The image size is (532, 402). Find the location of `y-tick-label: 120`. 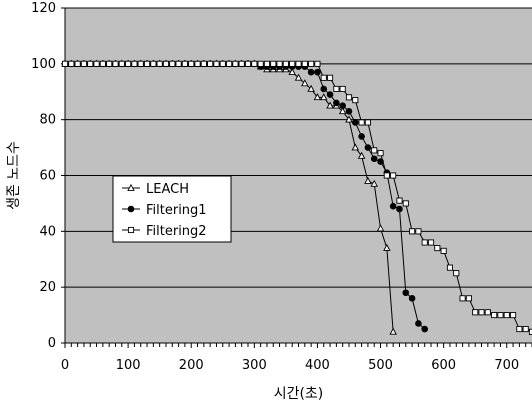

y-tick-label: 120 is located at coordinates (43, 8).